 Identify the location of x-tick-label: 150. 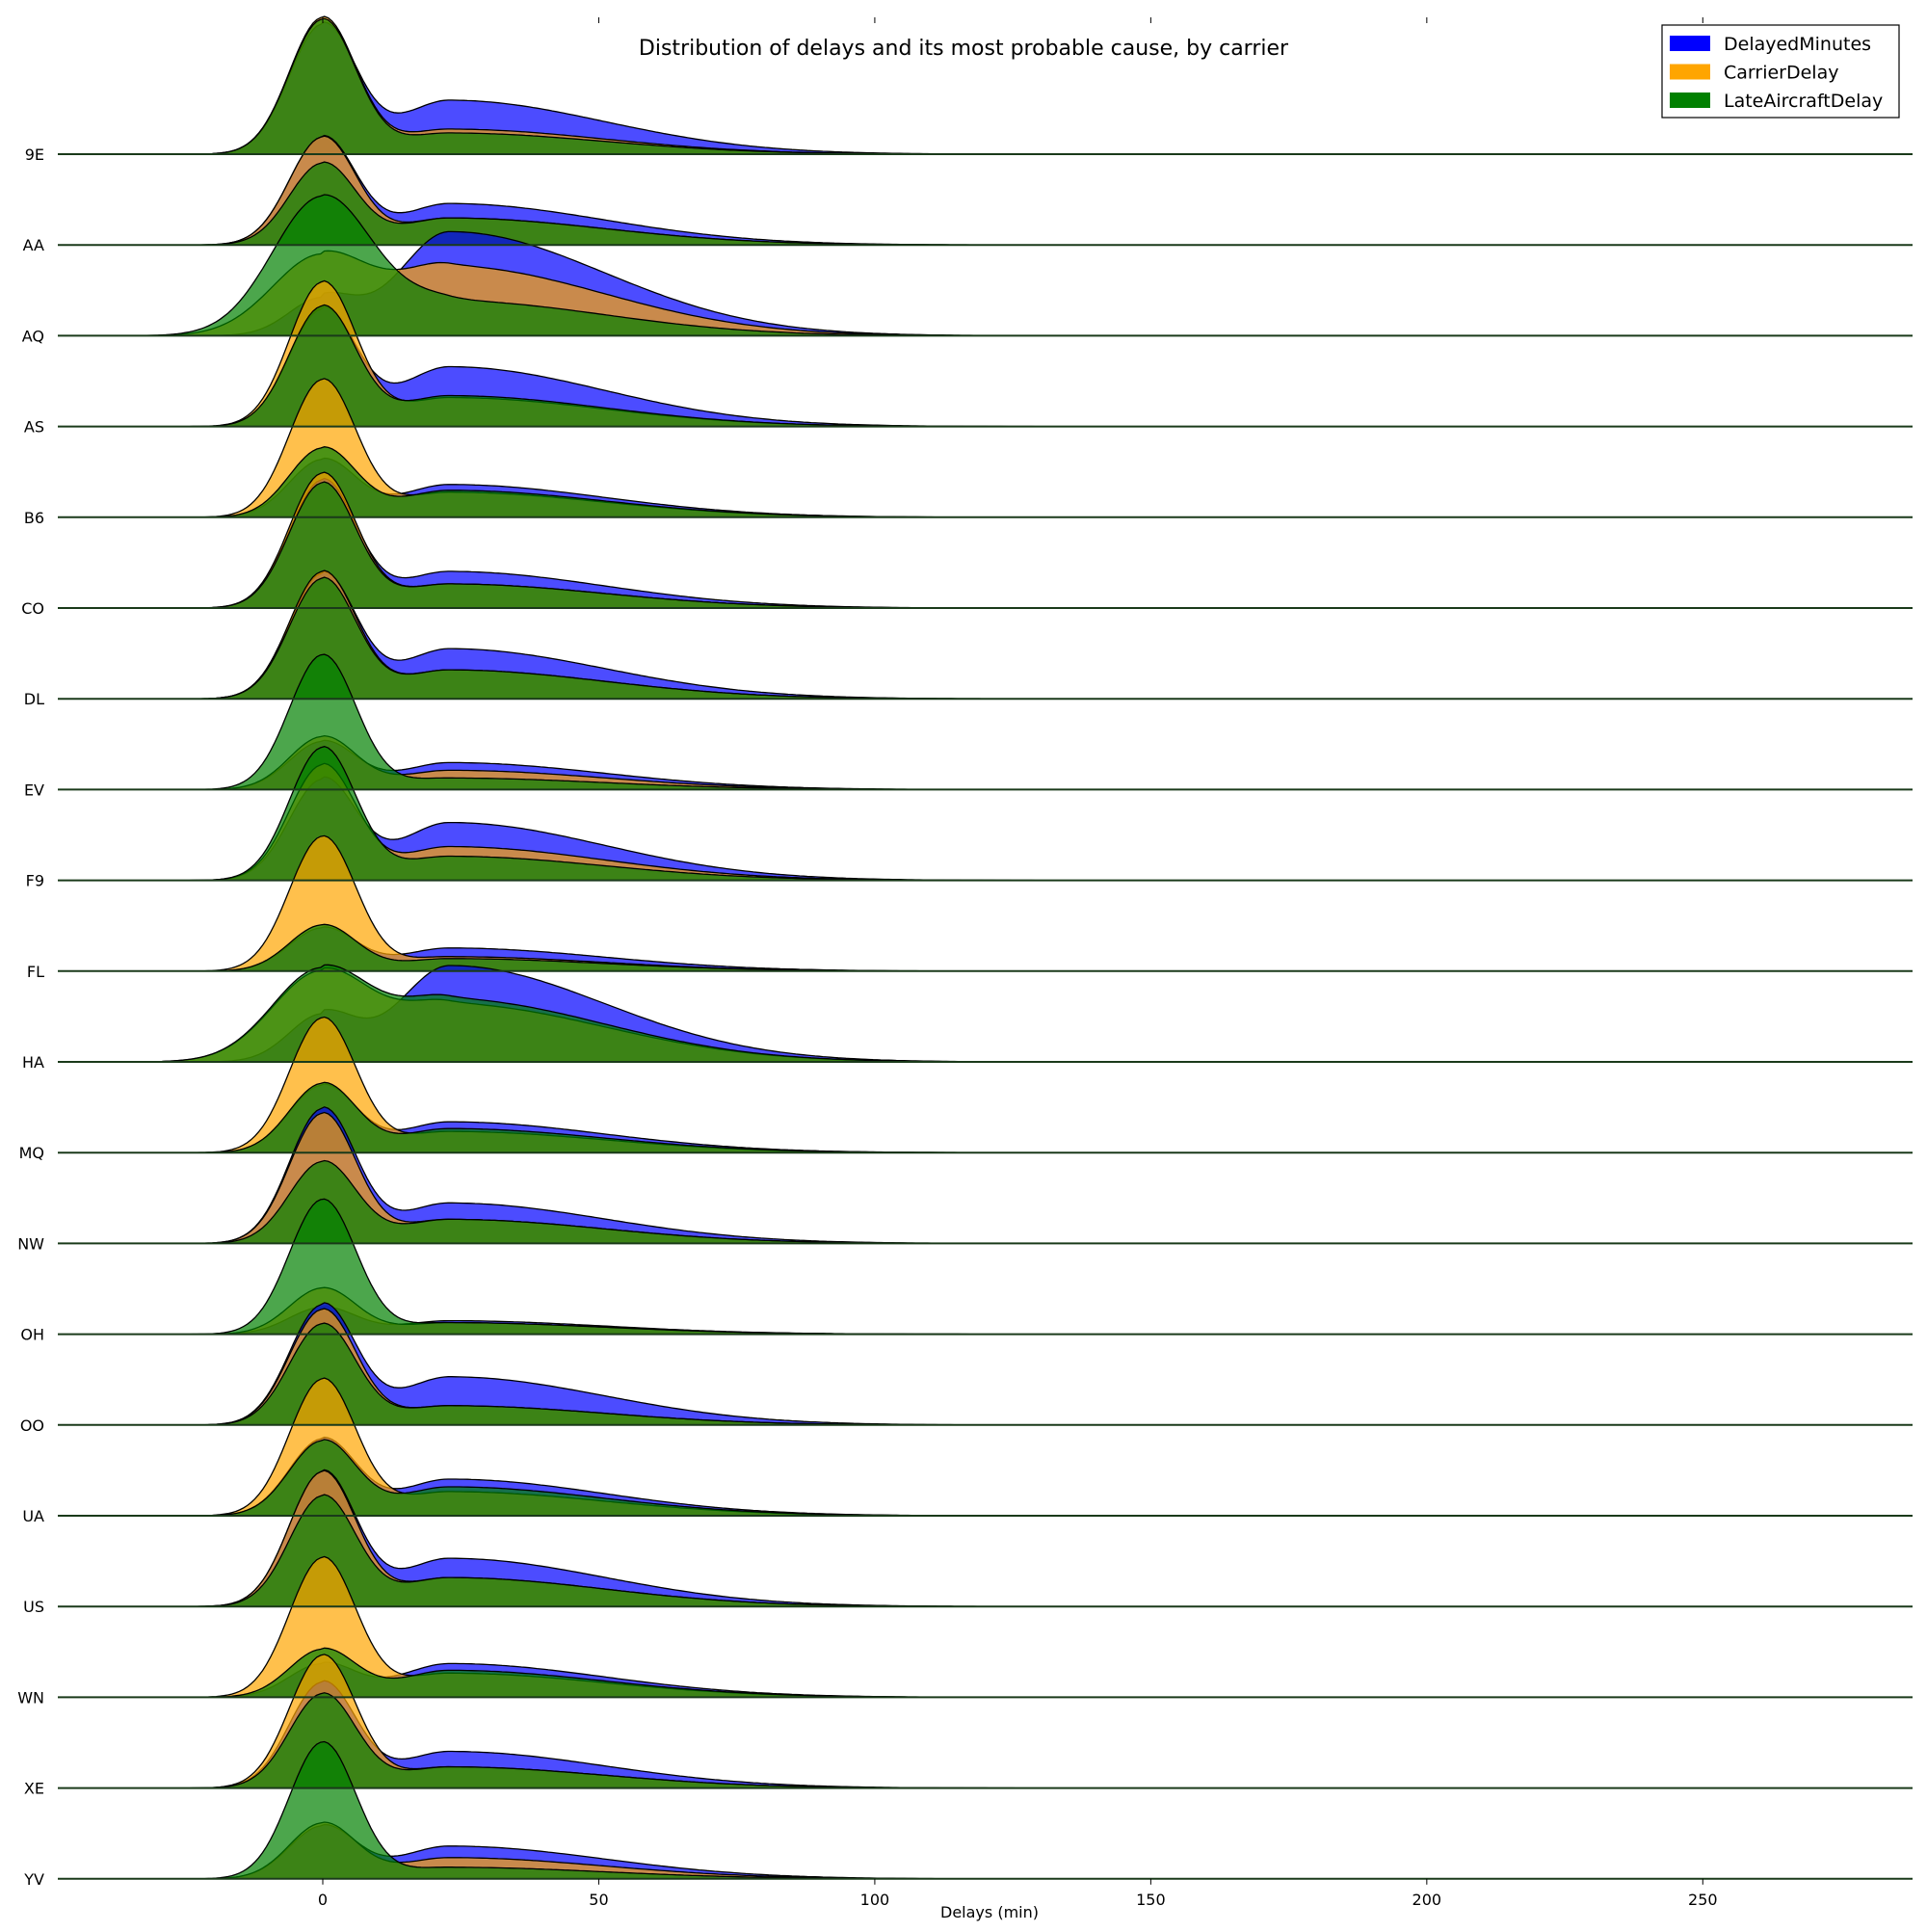
(1151, 1900).